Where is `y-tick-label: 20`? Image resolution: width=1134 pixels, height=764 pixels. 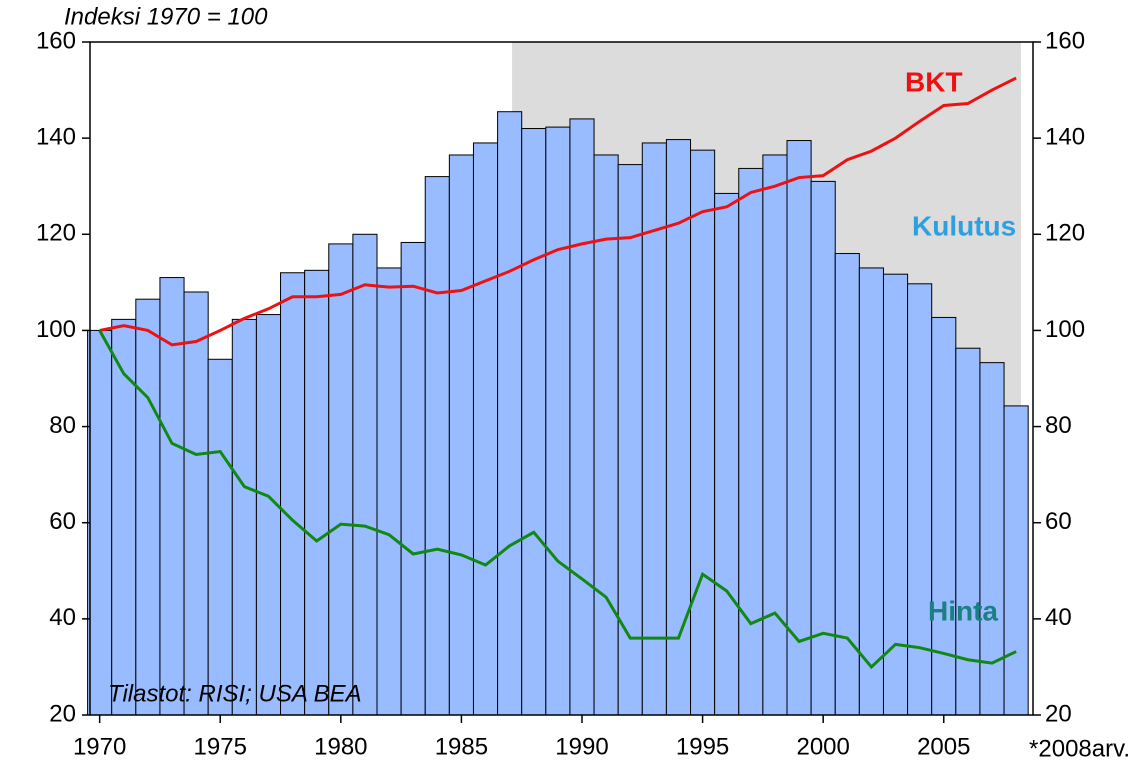
y-tick-label: 20 is located at coordinates (62, 713).